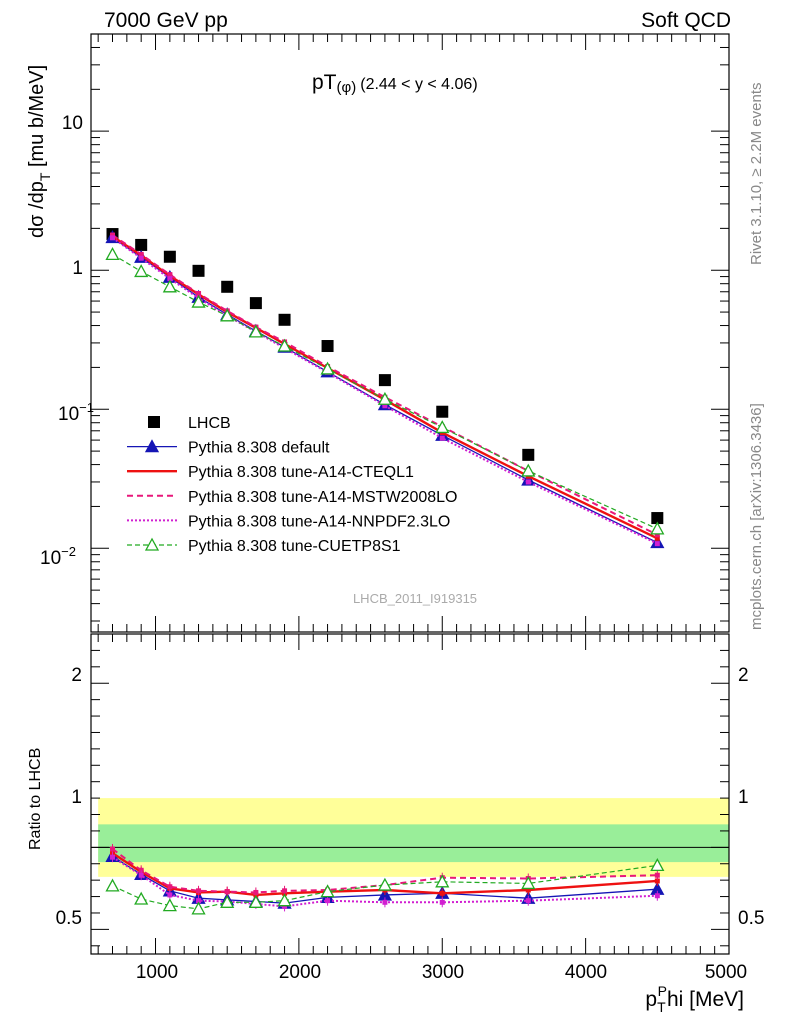 The height and width of the screenshot is (1029, 786). Describe the element at coordinates (152, 446) in the screenshot. I see `legend-marker-pythia-8-308-default` at that location.